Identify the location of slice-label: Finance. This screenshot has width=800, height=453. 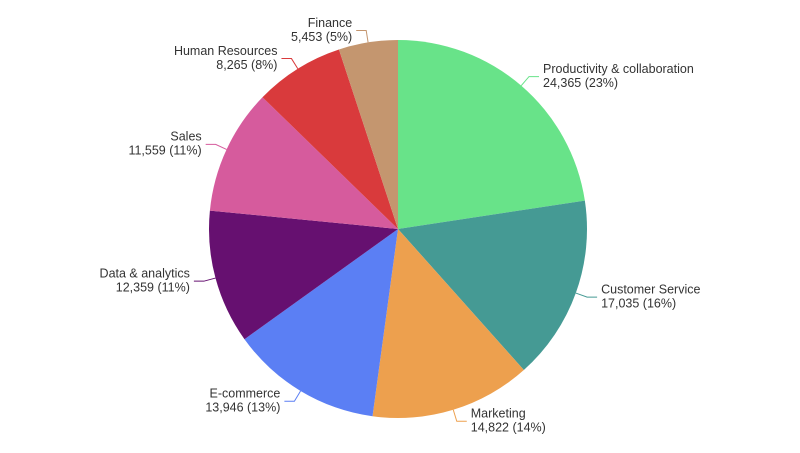
(330, 23).